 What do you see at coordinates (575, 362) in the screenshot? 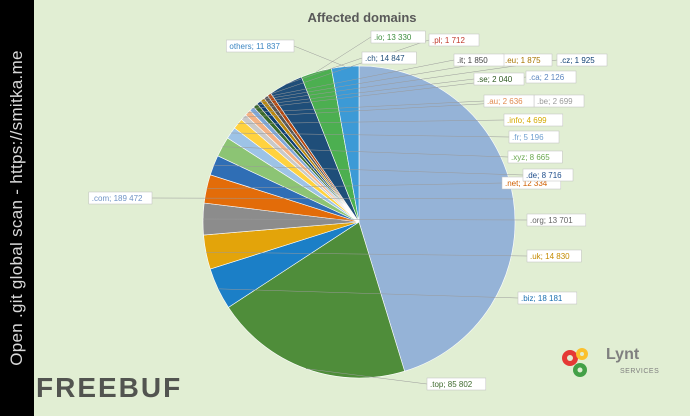
I see `lynt-gear-logo-icon` at bounding box center [575, 362].